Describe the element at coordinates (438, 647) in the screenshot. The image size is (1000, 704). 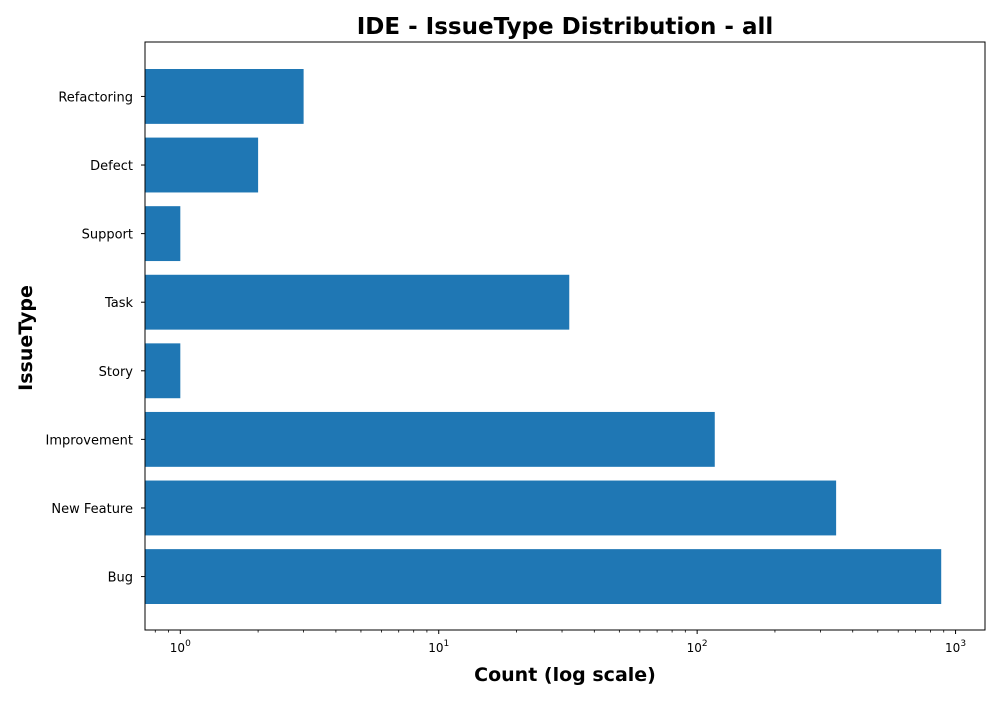
I see `x-tick-label: 10¹` at that location.